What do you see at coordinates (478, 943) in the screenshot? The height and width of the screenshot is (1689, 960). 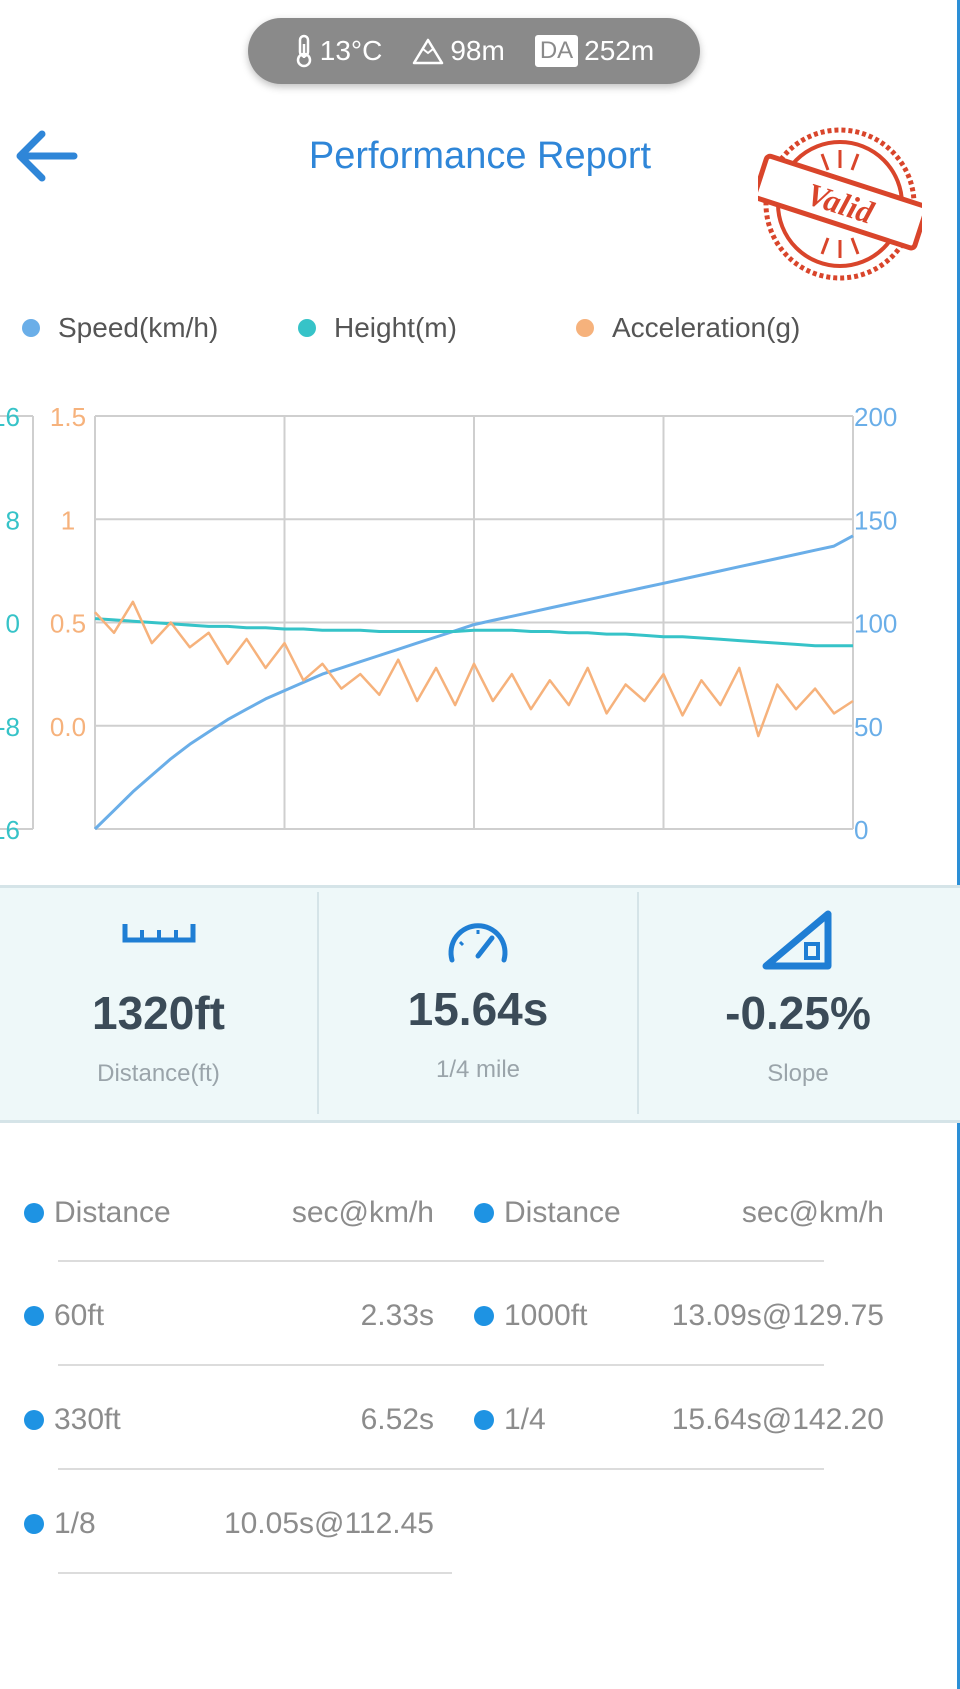 I see `speedometer-icon` at bounding box center [478, 943].